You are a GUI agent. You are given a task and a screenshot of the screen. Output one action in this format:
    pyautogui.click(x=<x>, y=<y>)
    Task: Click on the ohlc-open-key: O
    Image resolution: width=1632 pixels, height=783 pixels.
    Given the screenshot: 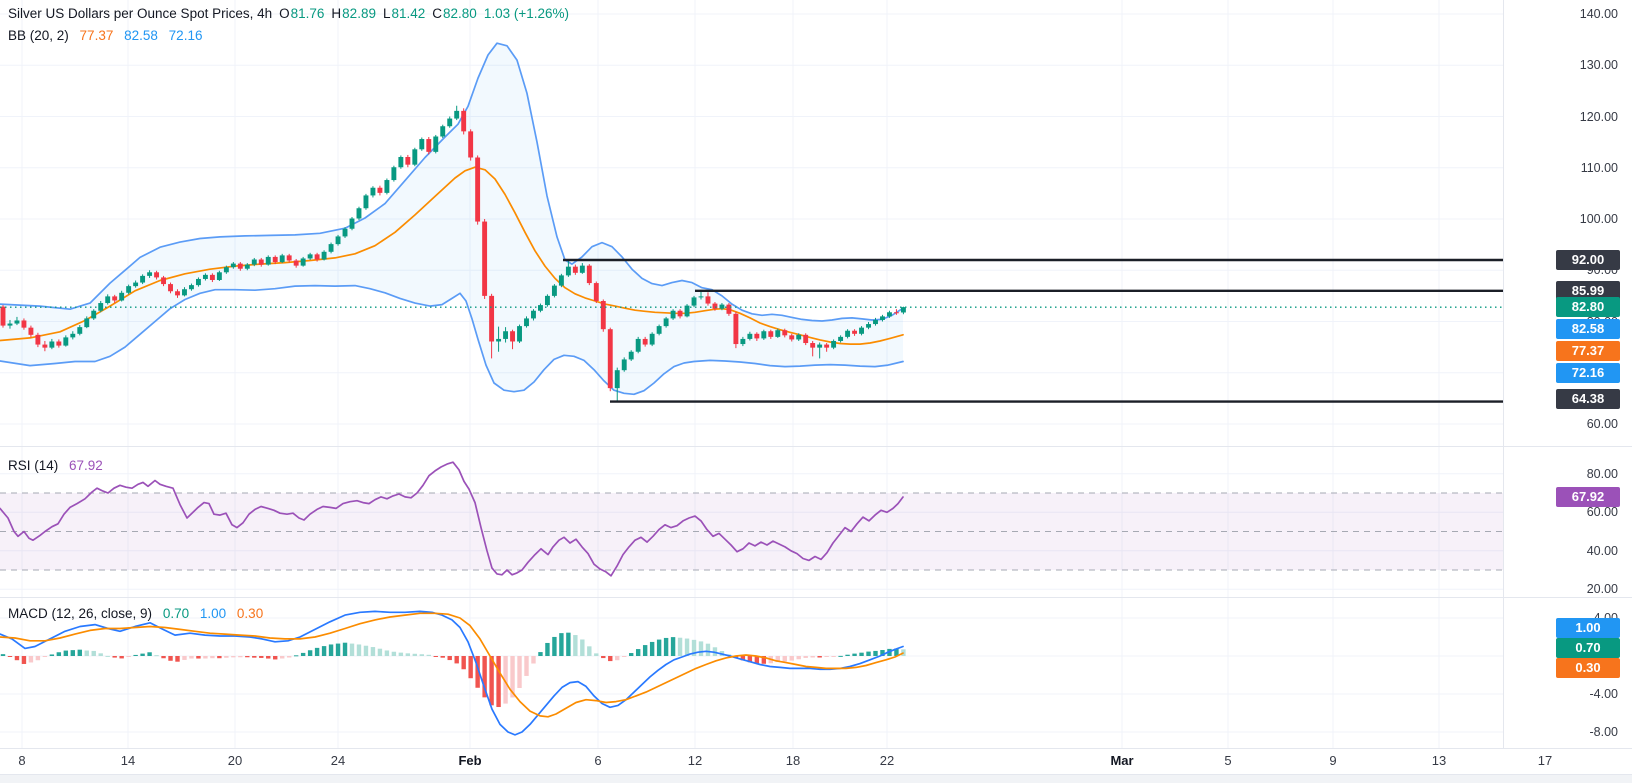 What is the action you would take?
    pyautogui.click(x=284, y=13)
    